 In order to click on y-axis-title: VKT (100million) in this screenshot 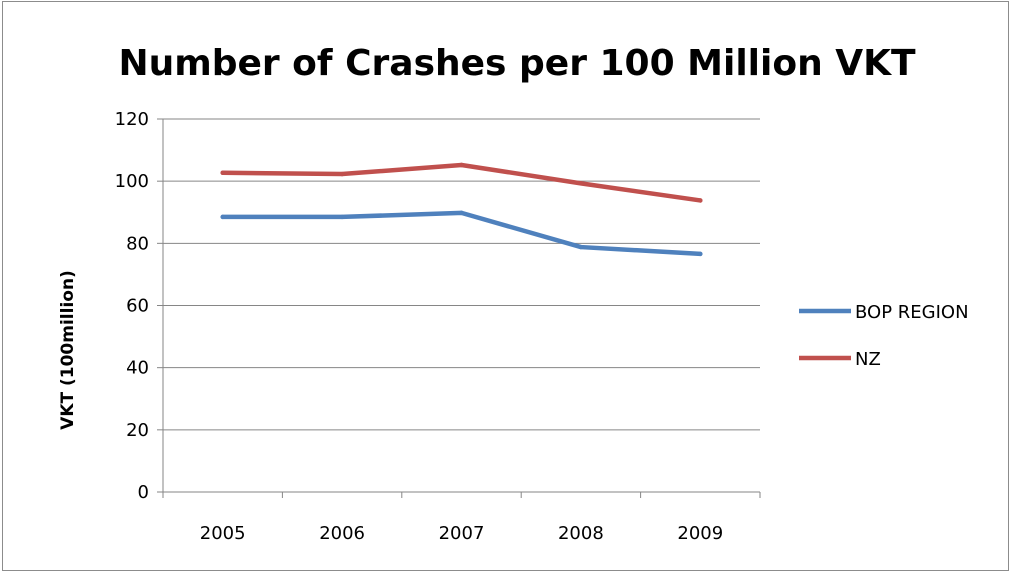, I will do `click(68, 350)`.